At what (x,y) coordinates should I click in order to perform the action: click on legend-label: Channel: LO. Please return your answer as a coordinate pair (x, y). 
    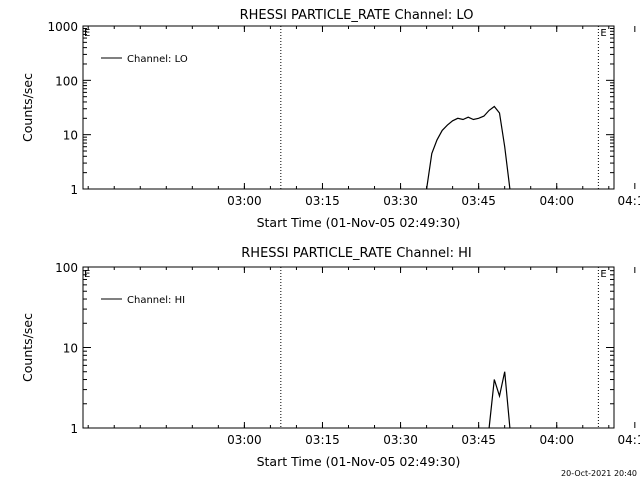
    Looking at the image, I should click on (157, 59).